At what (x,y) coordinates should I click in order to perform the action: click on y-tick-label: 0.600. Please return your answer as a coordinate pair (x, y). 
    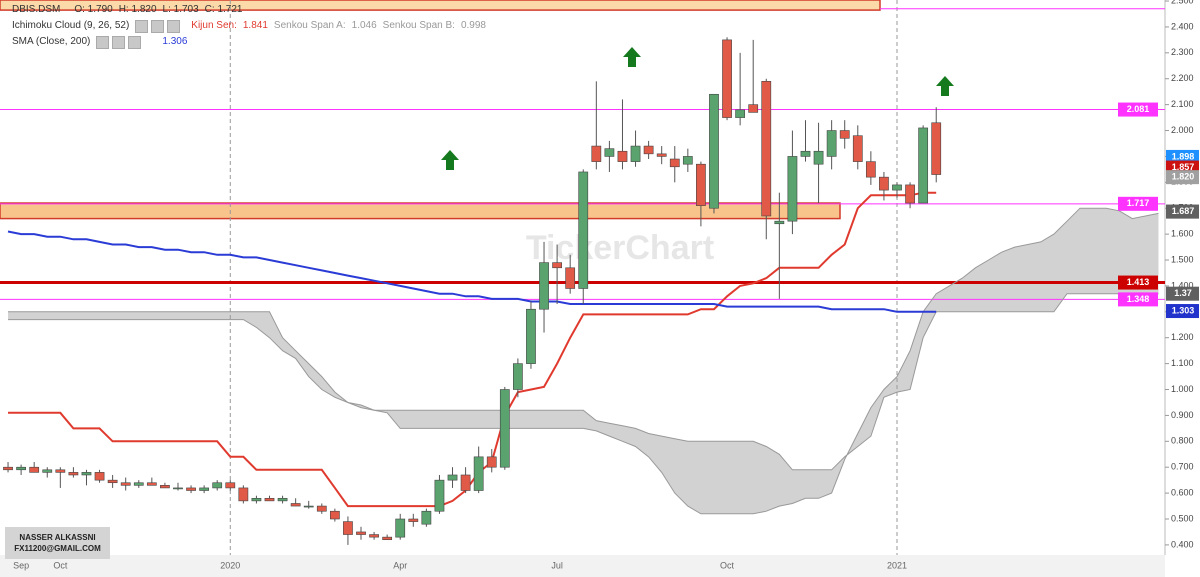
    Looking at the image, I should click on (1182, 492).